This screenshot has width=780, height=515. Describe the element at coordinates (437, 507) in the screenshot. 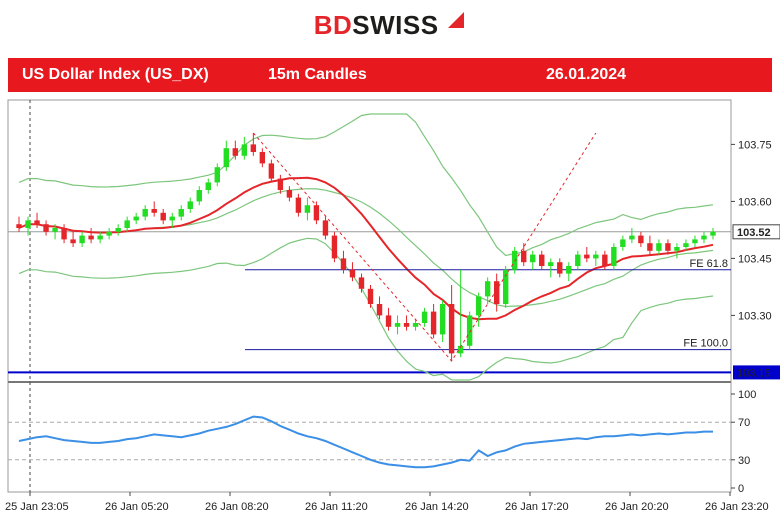

I see `time-axis-tick-label: 26 Jan 14:20` at that location.